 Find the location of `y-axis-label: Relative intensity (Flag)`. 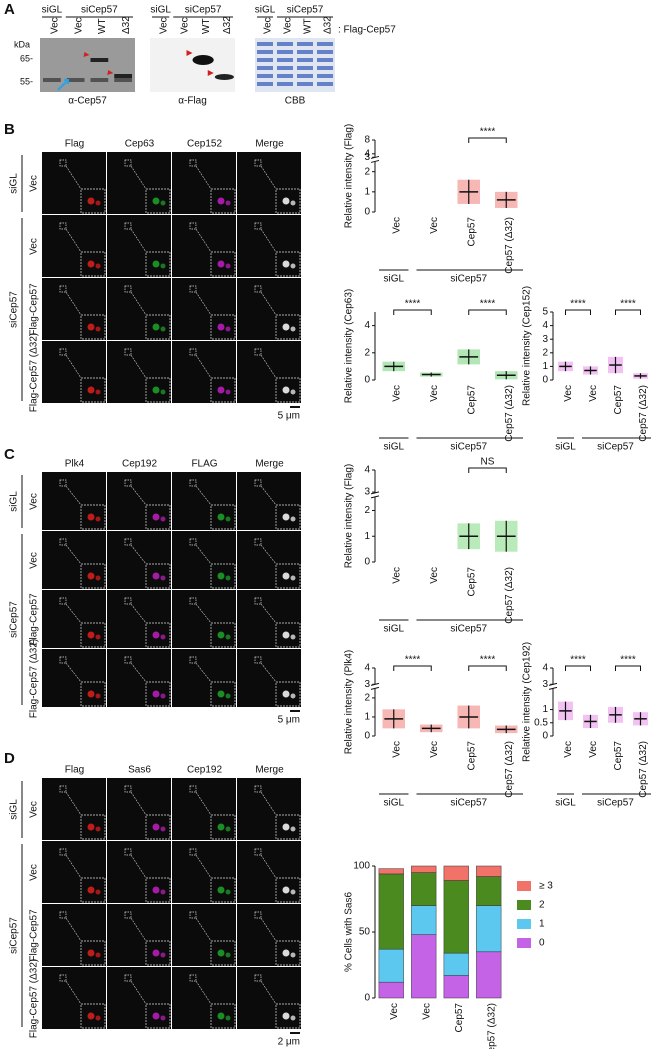

y-axis-label: Relative intensity (Flag) is located at coordinates (349, 176).